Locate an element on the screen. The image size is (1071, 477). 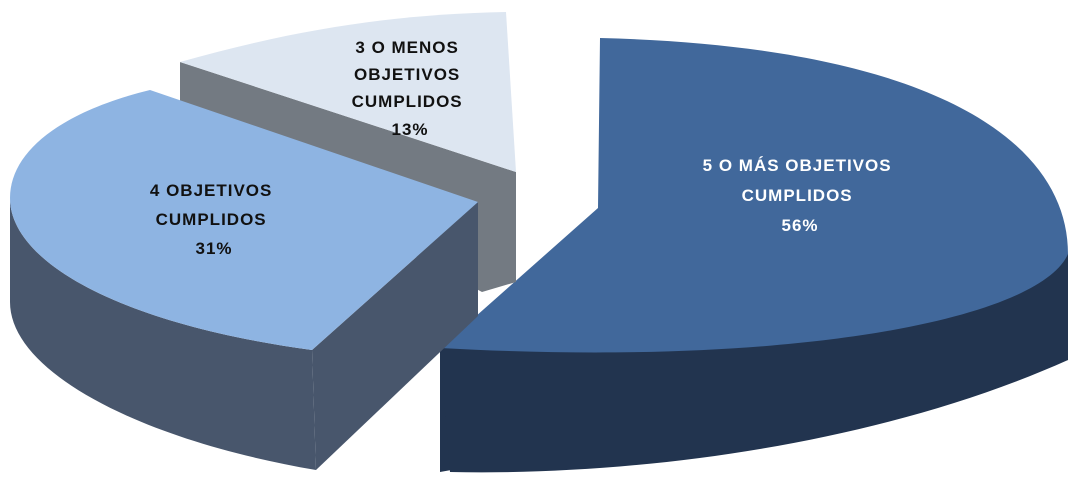
slice-4-objetivos-label-line2: CUMPLIDOS is located at coordinates (211, 219).